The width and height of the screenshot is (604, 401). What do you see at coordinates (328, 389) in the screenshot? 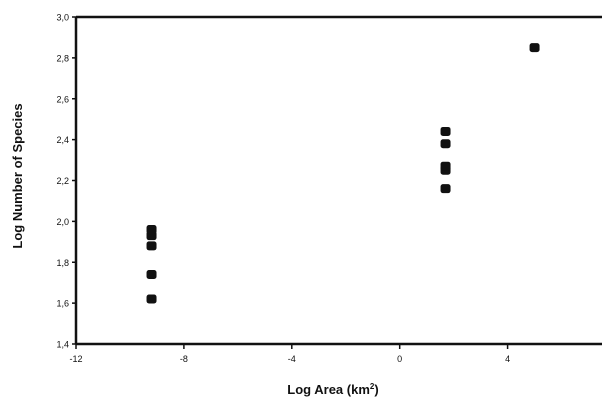
I see `x-axis-title-text: Log Area (km` at bounding box center [328, 389].